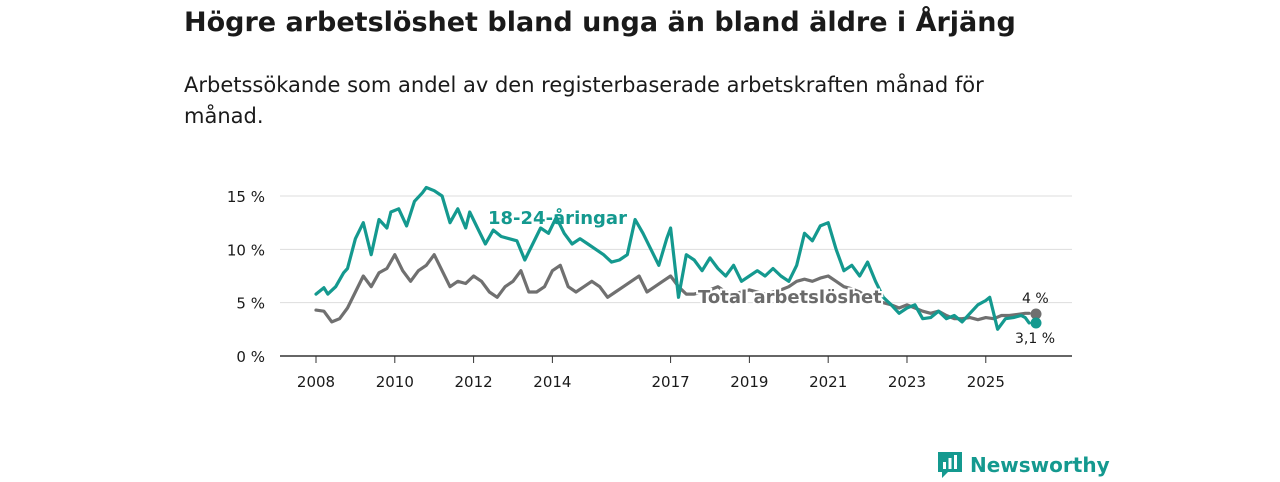 This screenshot has height=482, width=1280. I want to click on brand-name: Newsworthy, so click(1040, 465).